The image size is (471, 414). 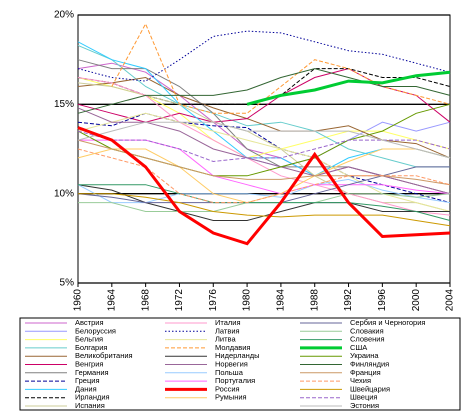 I want to click on legend-label: Дания, so click(x=86, y=388).